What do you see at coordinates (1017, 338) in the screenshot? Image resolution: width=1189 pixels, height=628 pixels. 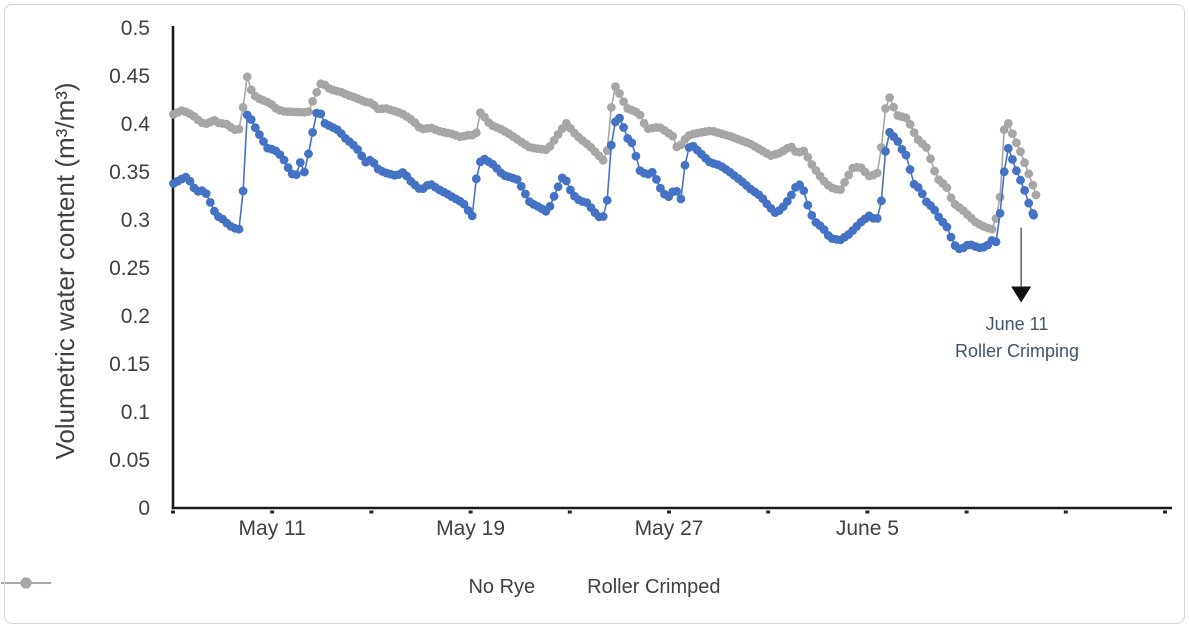 I see `event-annotation: June 11 Roller Crimping` at bounding box center [1017, 338].